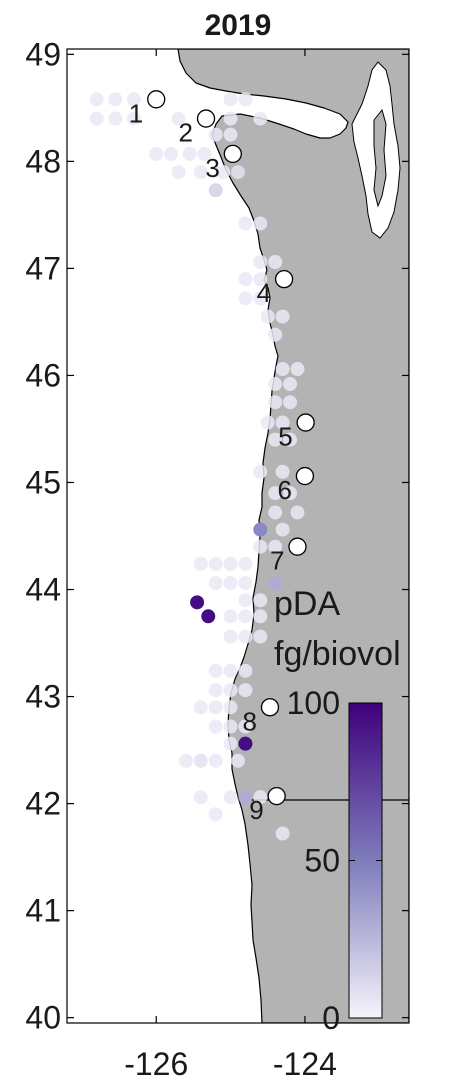  Describe the element at coordinates (43, 697) in the screenshot. I see `y-tick-label: 43` at that location.